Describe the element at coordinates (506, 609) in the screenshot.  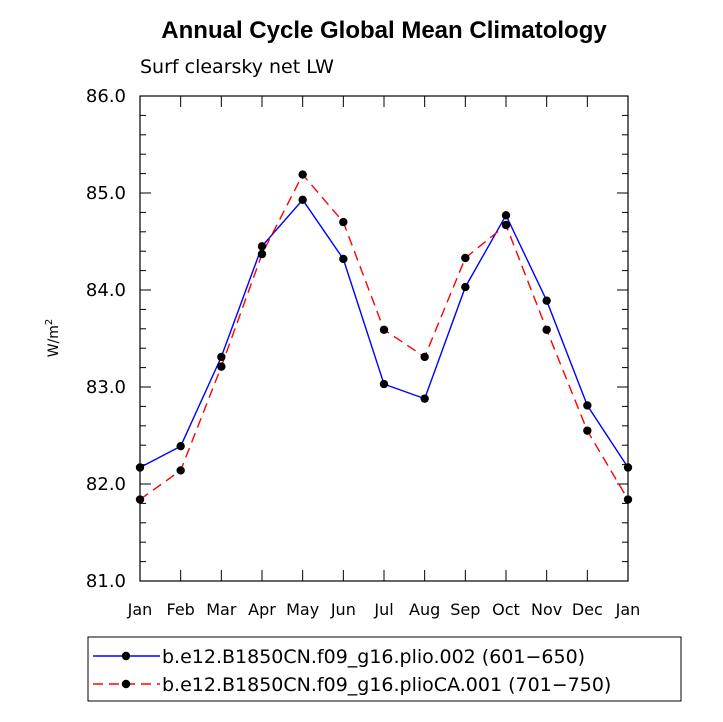
I see `x-tick-label: Oct` at that location.